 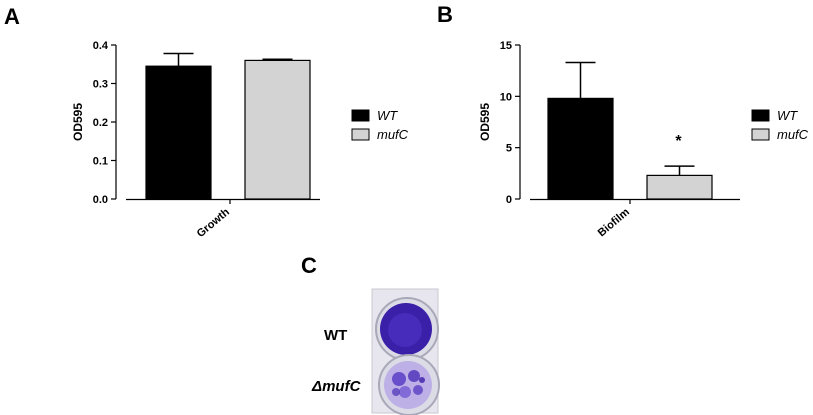 What do you see at coordinates (614, 222) in the screenshot?
I see `category-label-b: Biofilm` at bounding box center [614, 222].